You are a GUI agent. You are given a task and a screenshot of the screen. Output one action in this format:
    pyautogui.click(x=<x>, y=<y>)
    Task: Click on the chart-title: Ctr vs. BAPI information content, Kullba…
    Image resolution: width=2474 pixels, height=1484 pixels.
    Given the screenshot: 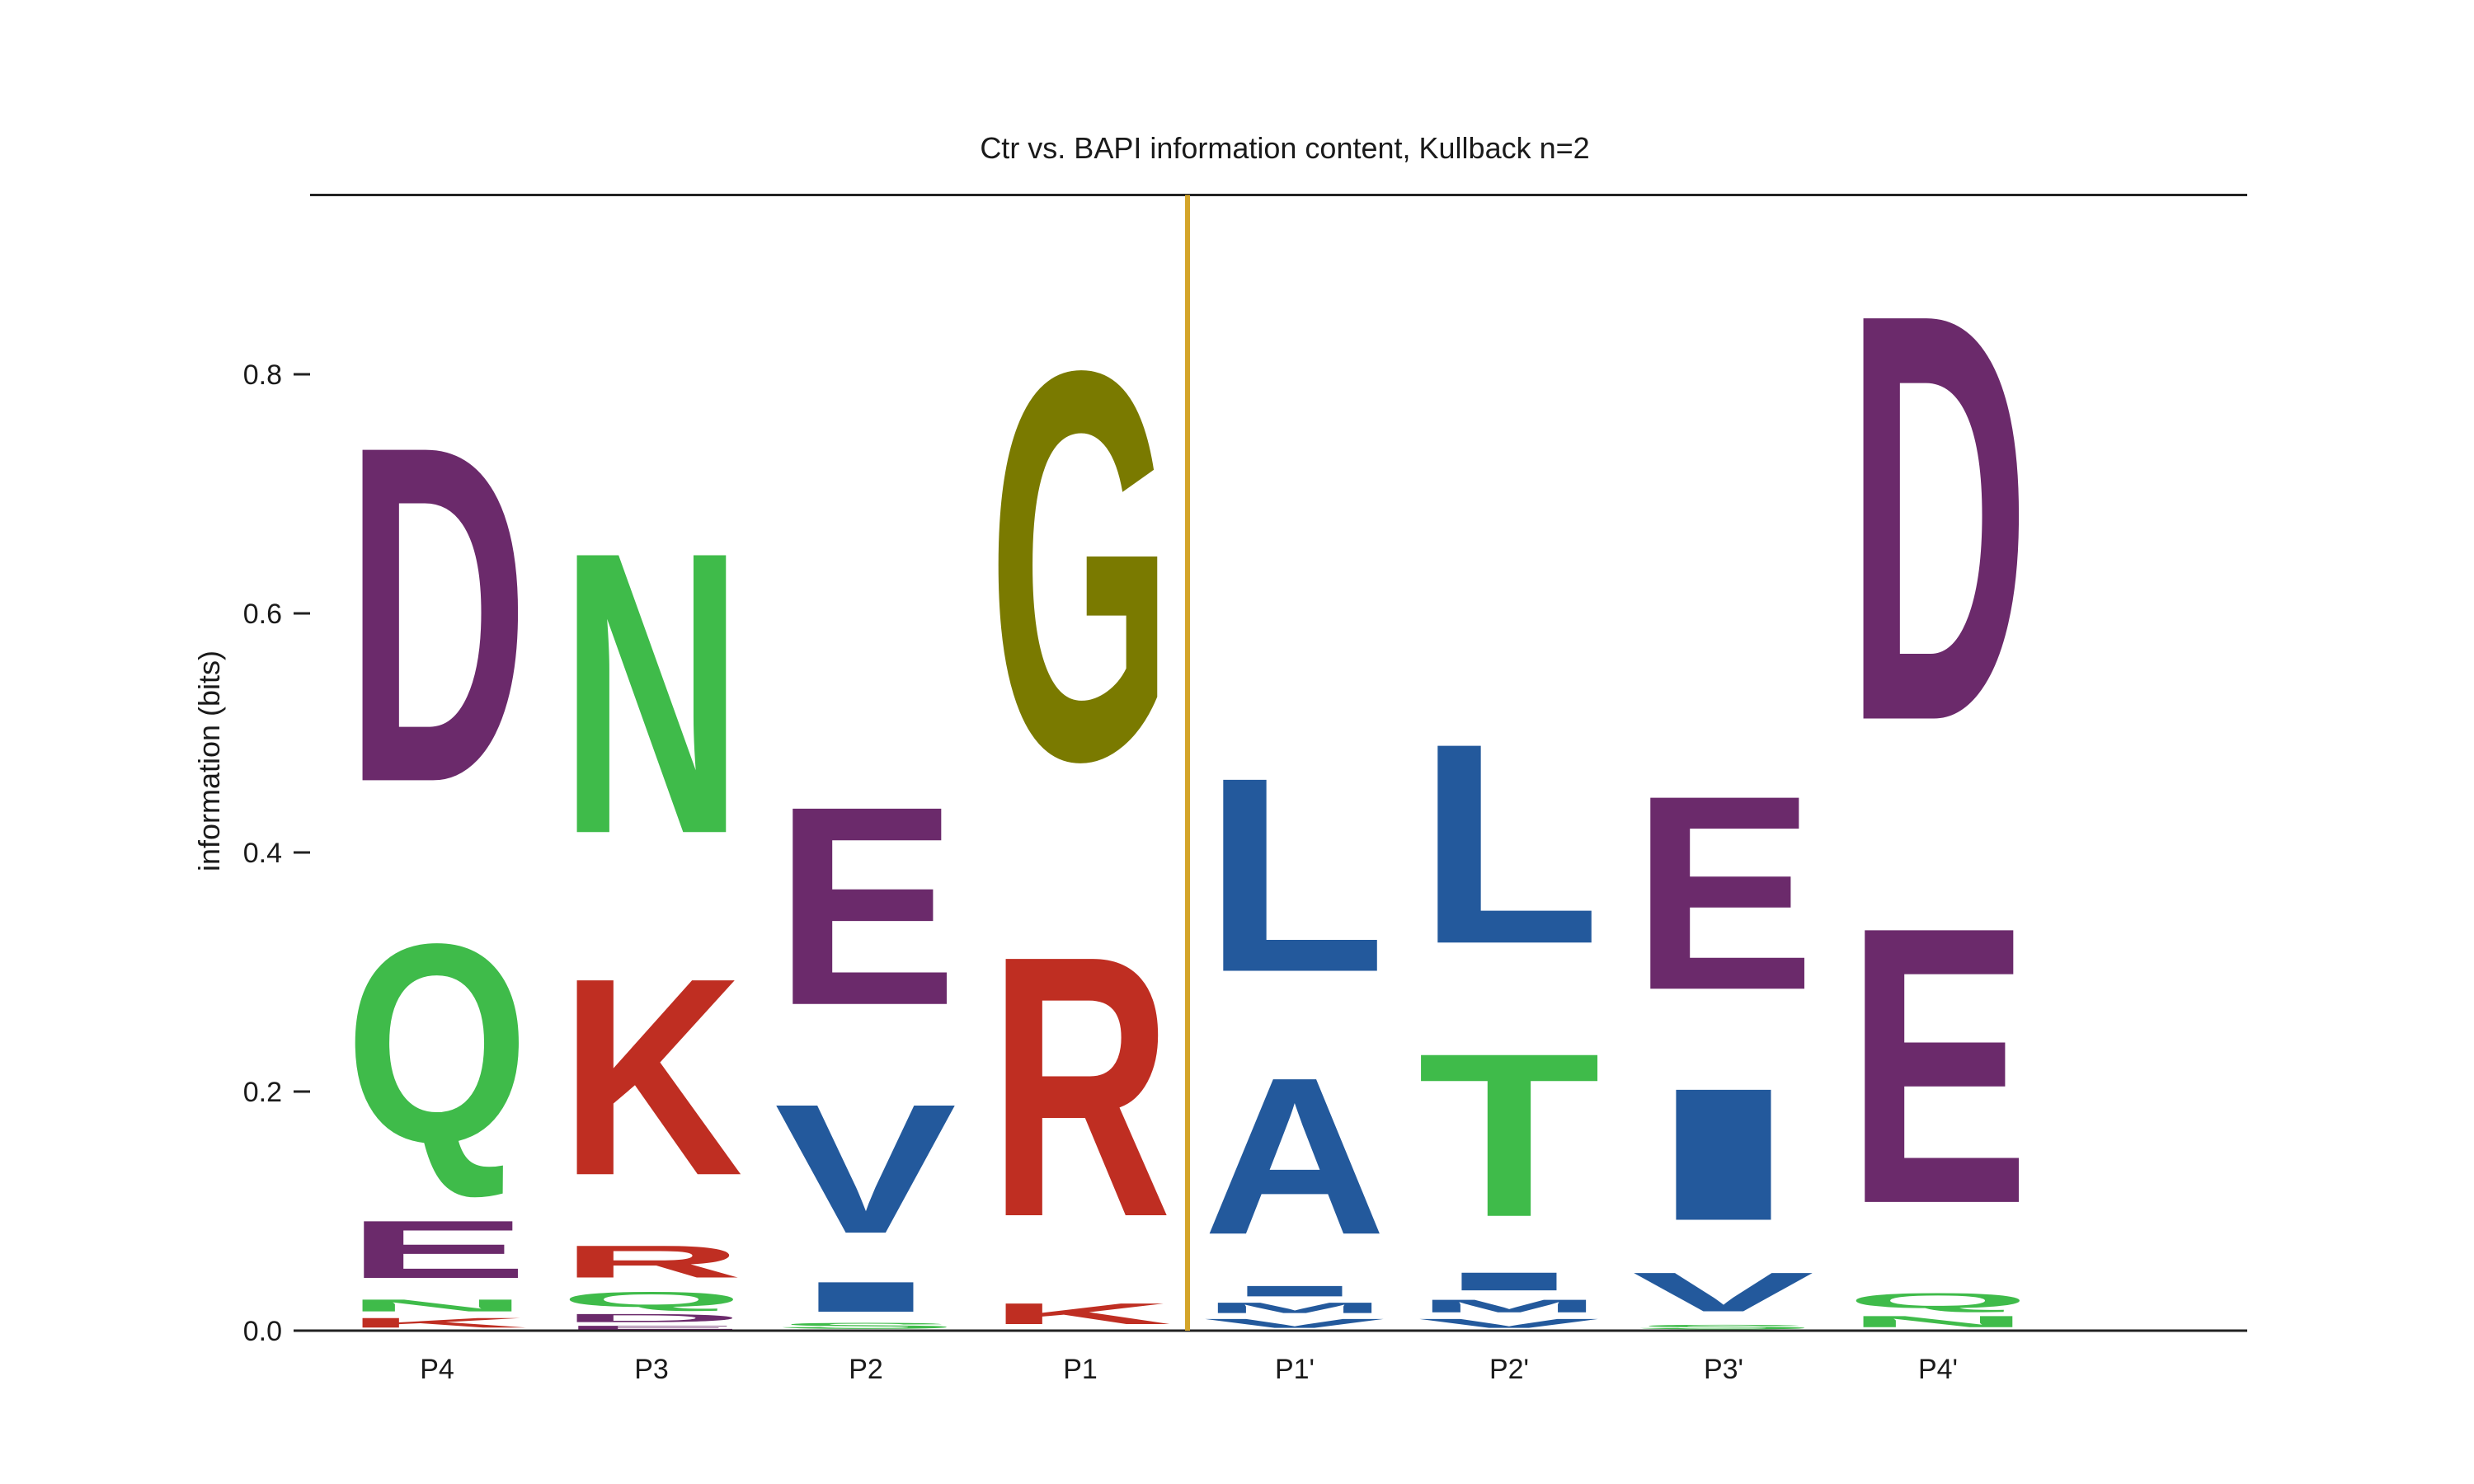 What is the action you would take?
    pyautogui.click(x=1284, y=148)
    